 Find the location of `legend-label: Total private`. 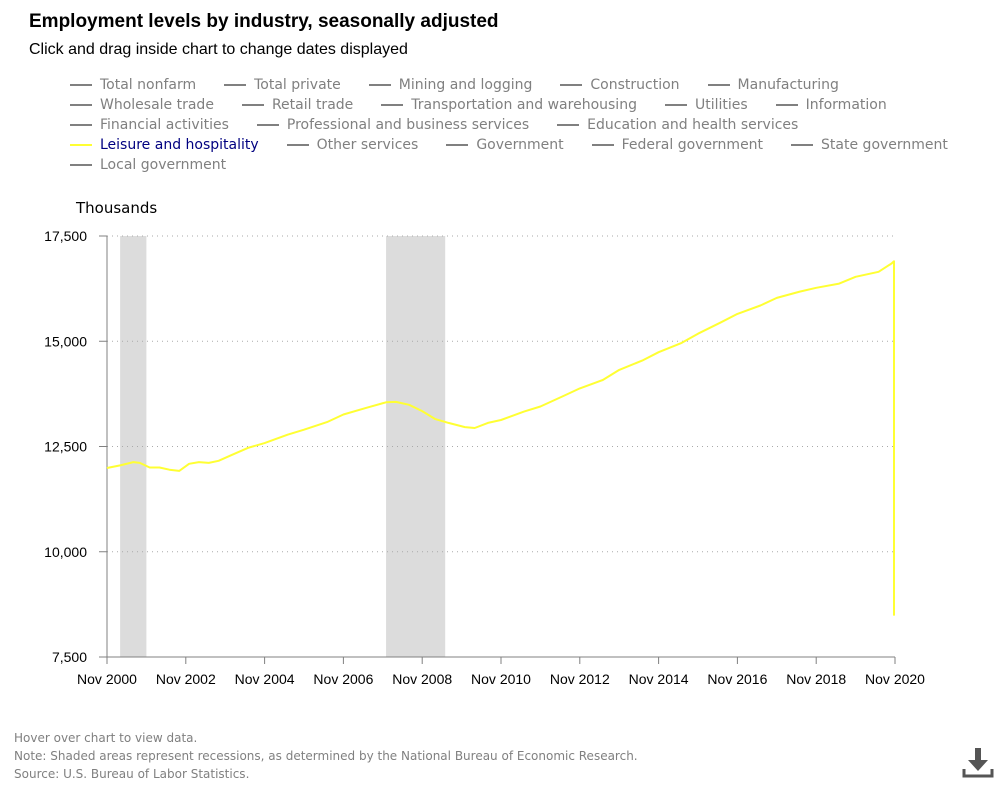

legend-label: Total private is located at coordinates (297, 85).